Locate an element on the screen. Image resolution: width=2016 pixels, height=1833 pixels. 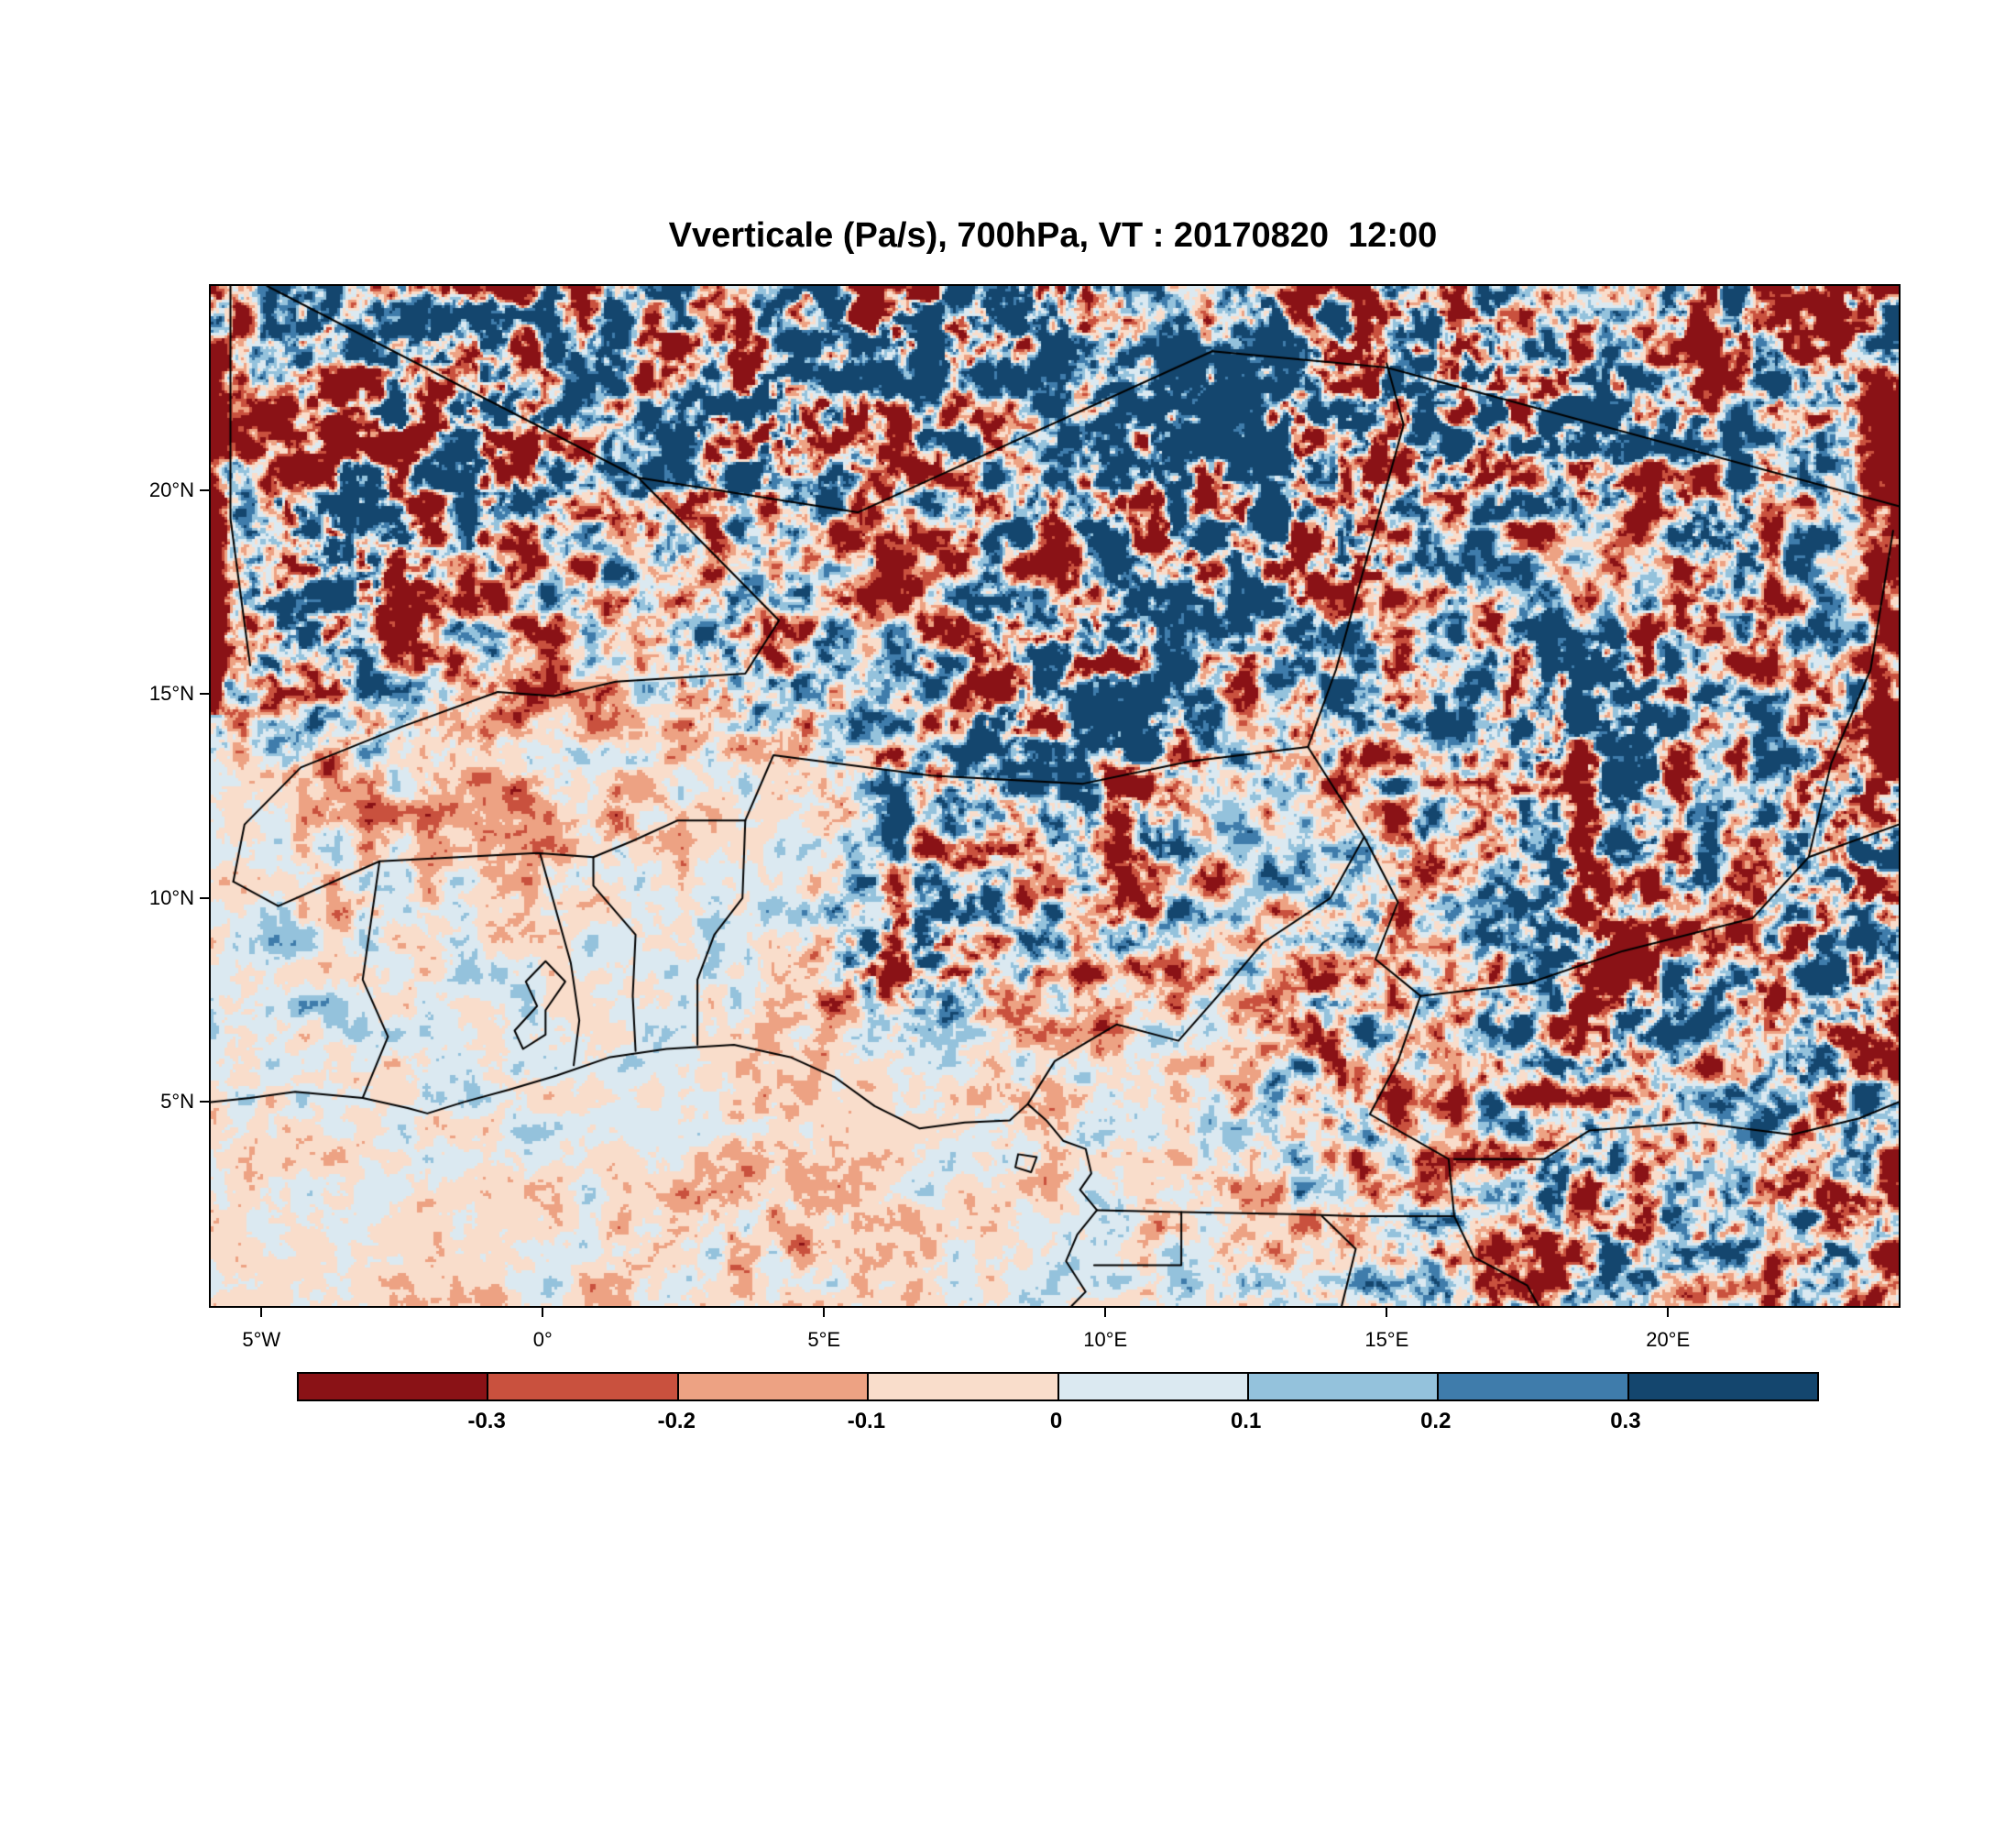
colorbar-segments is located at coordinates (1058, 1386).